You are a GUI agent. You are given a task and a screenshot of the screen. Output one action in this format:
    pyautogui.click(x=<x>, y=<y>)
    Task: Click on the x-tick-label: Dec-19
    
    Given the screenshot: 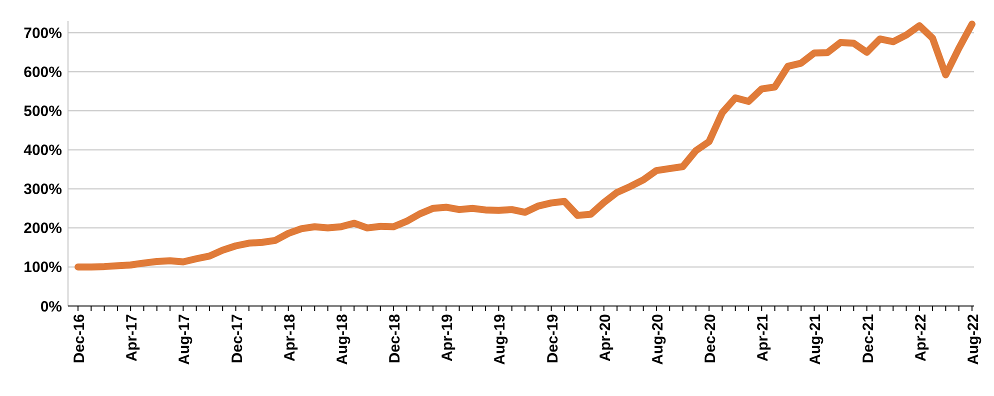 What is the action you would take?
    pyautogui.click(x=553, y=339)
    